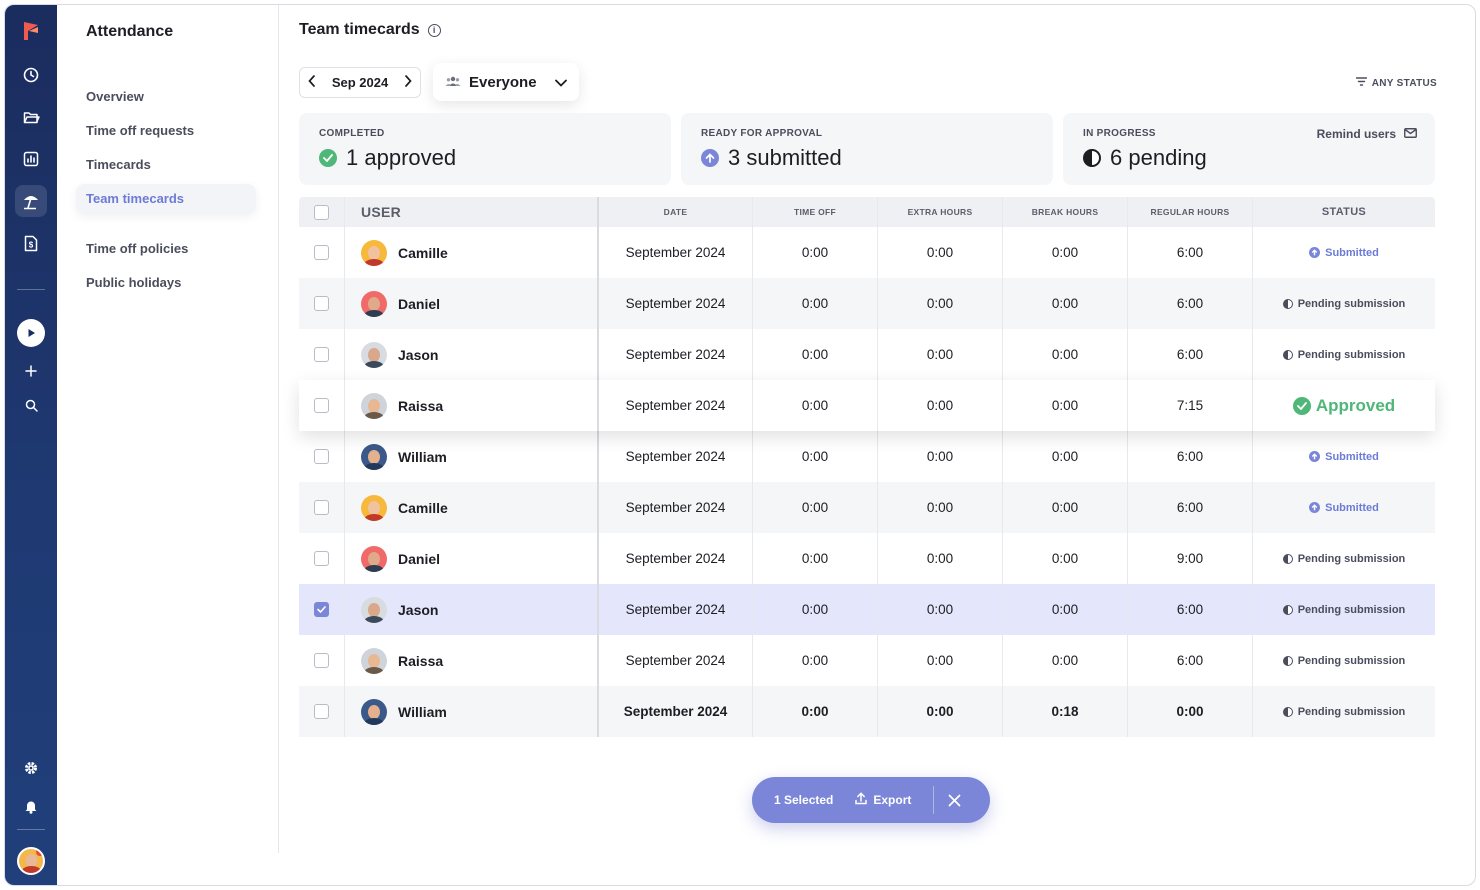  Describe the element at coordinates (31, 371) in the screenshot. I see `plus-icon` at that location.